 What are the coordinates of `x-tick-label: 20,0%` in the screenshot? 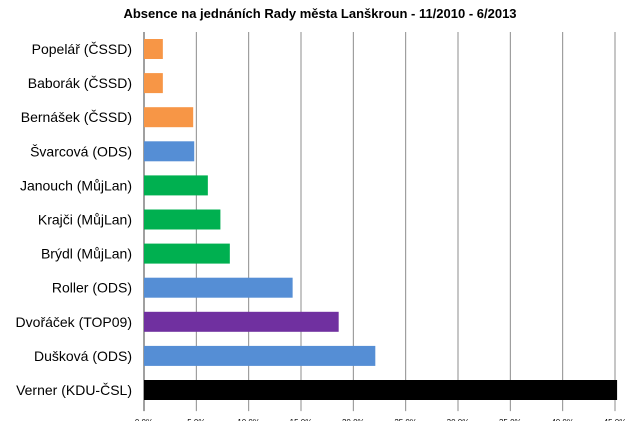 It's located at (353, 419).